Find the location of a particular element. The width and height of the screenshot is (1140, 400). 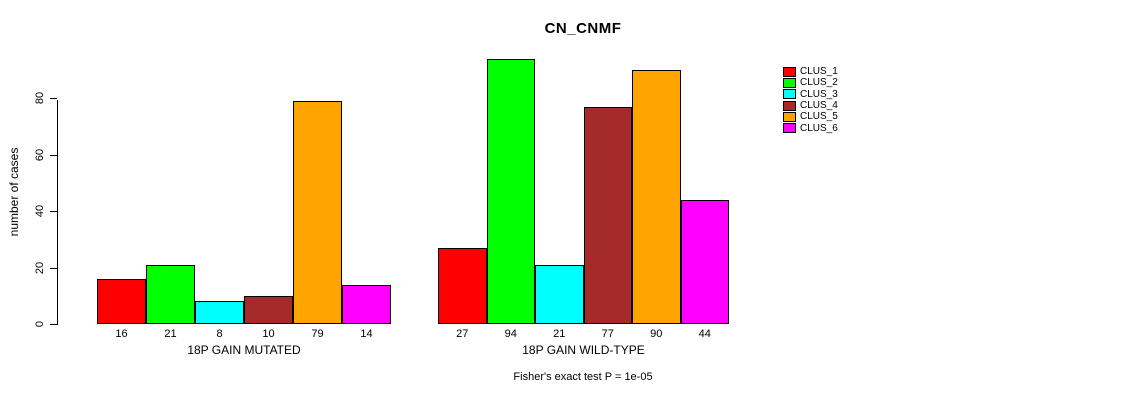

chart-title: CN_CNMF is located at coordinates (583, 28).